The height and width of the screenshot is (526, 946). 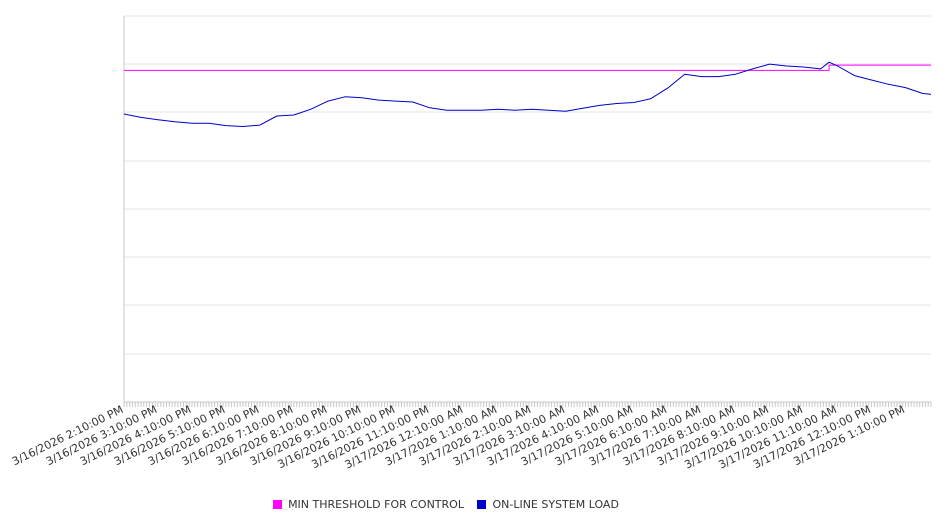 I want to click on system-load-line, so click(x=527, y=94).